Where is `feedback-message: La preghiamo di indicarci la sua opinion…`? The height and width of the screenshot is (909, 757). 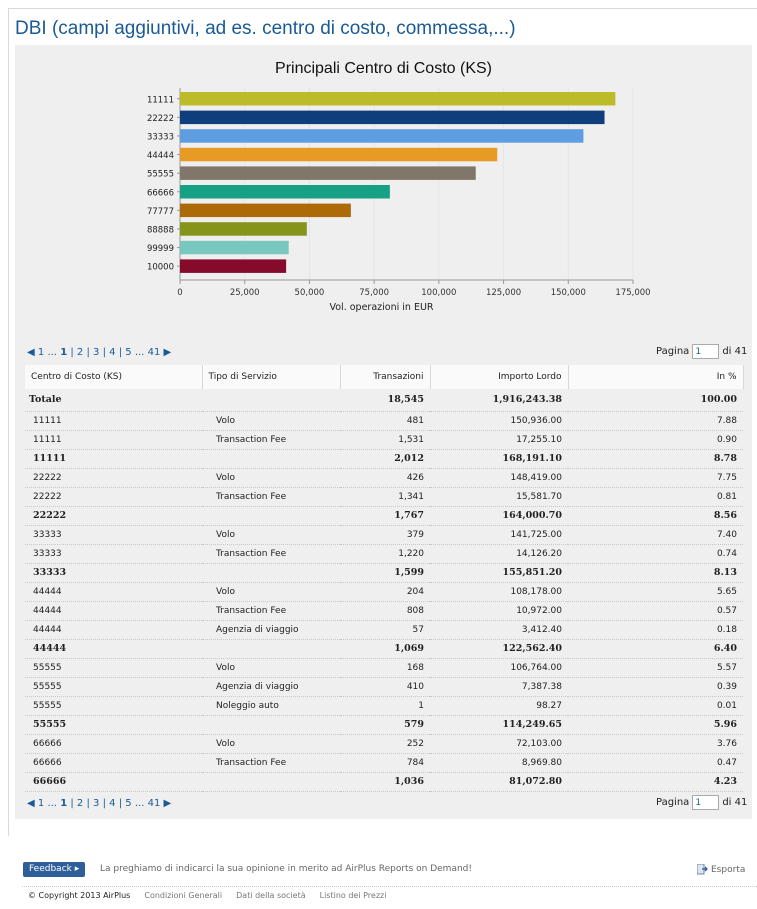 feedback-message: La preghiamo di indicarci la sua opinion… is located at coordinates (286, 869).